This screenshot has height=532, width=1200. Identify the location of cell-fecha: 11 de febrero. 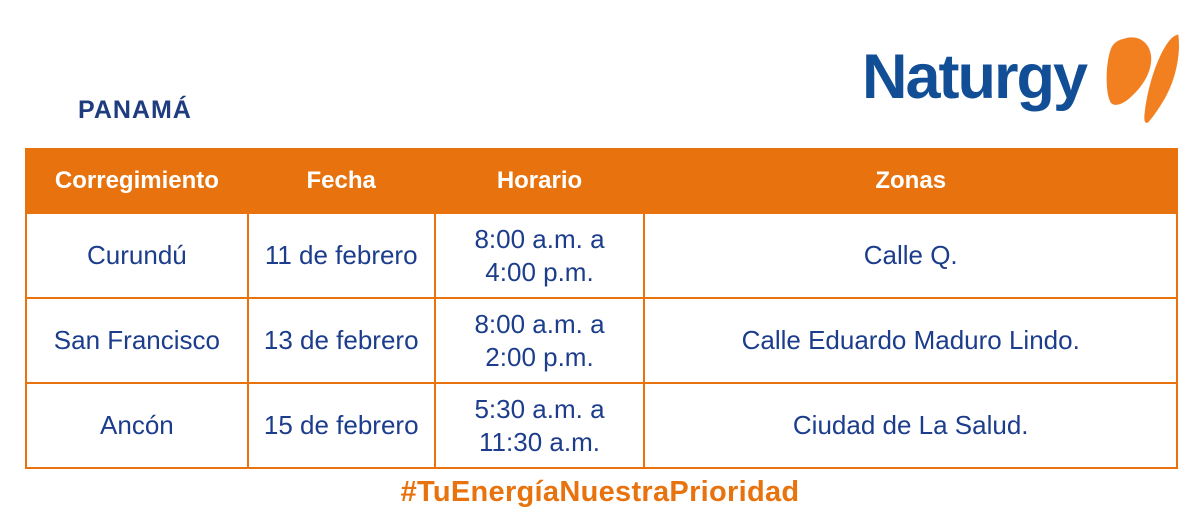
(341, 255).